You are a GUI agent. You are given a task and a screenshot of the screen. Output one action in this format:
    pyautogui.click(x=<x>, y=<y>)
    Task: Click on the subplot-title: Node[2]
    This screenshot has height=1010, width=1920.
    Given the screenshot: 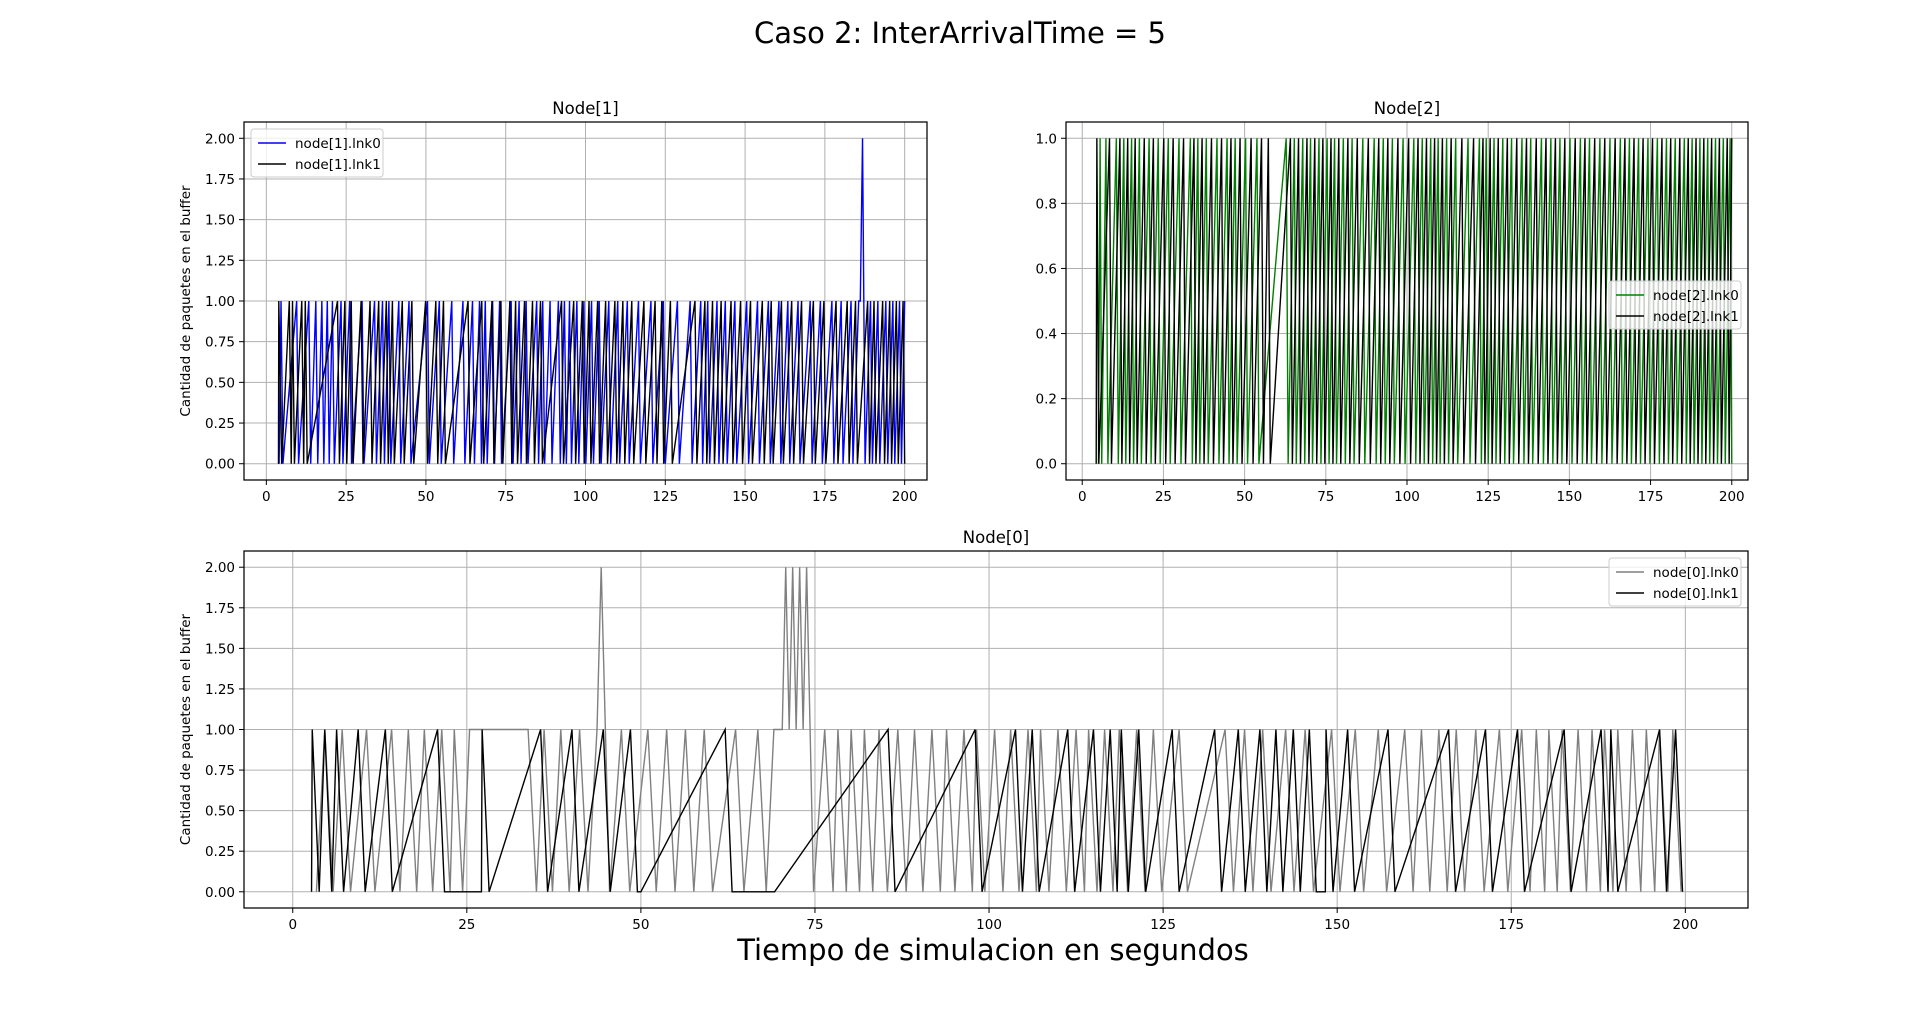 What is the action you would take?
    pyautogui.click(x=1407, y=108)
    